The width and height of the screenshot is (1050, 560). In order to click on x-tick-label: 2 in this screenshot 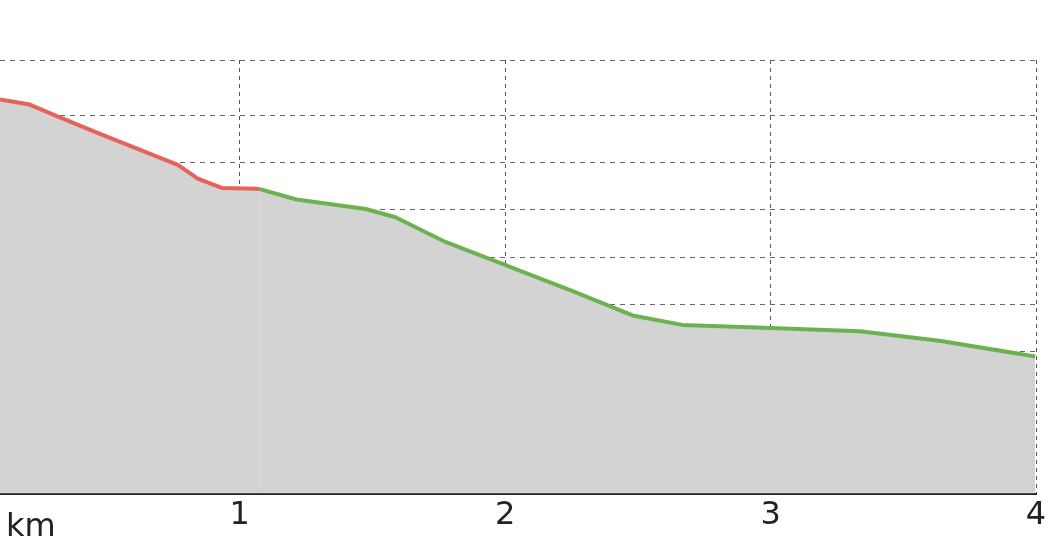, I will do `click(505, 513)`.